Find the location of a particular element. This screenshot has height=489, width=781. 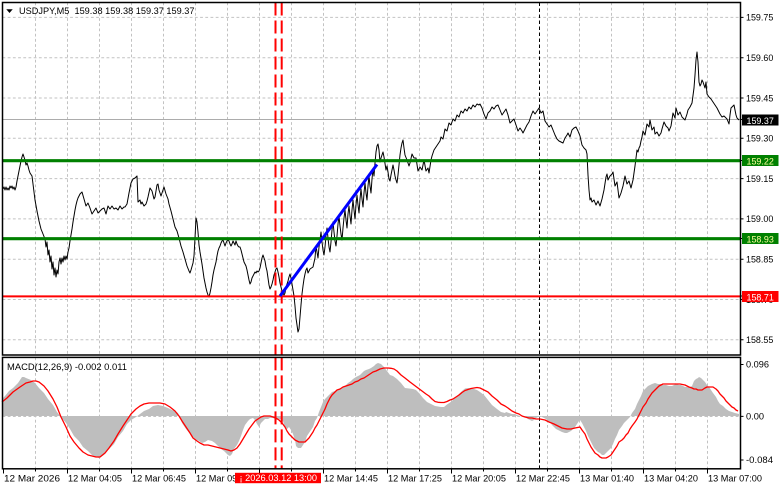

svg-text: 159.60 is located at coordinates (759, 58).